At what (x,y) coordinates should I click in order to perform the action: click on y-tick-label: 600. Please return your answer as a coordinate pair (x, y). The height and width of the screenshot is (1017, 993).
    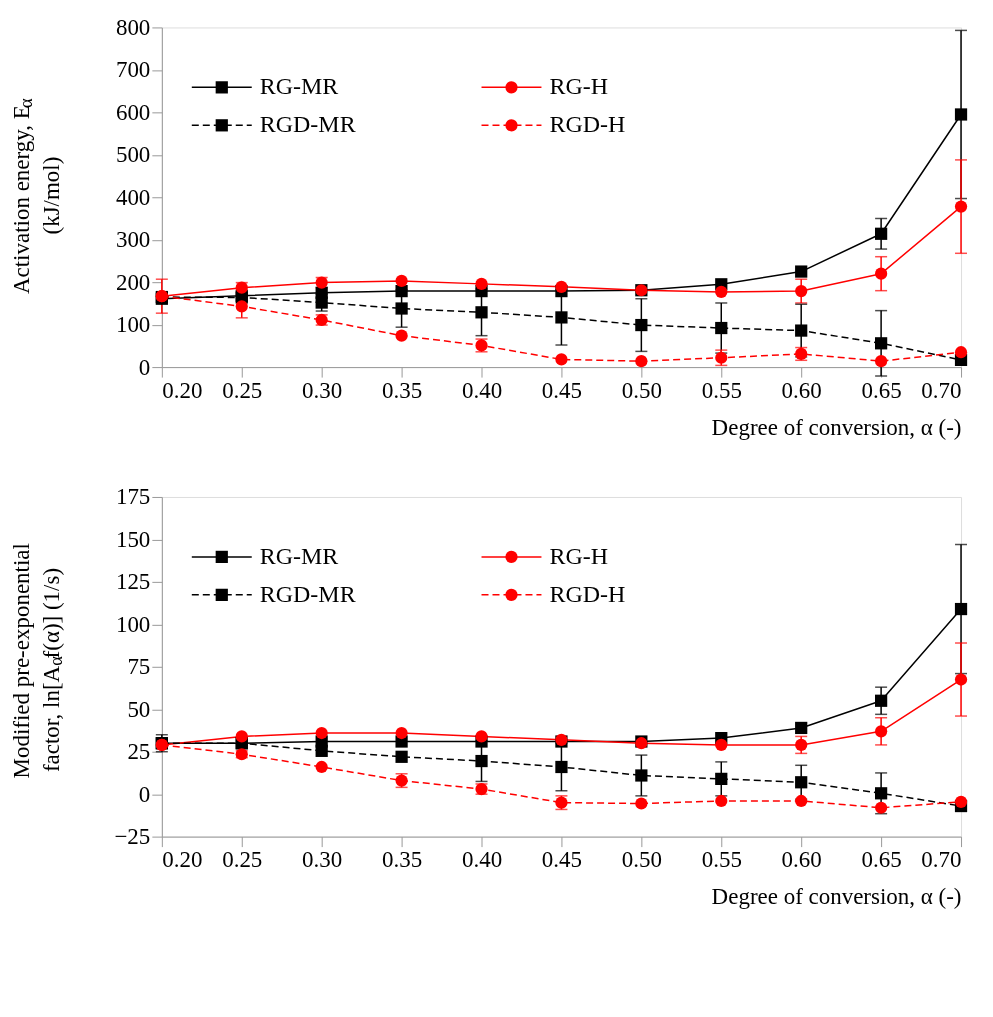
    Looking at the image, I should click on (133, 112).